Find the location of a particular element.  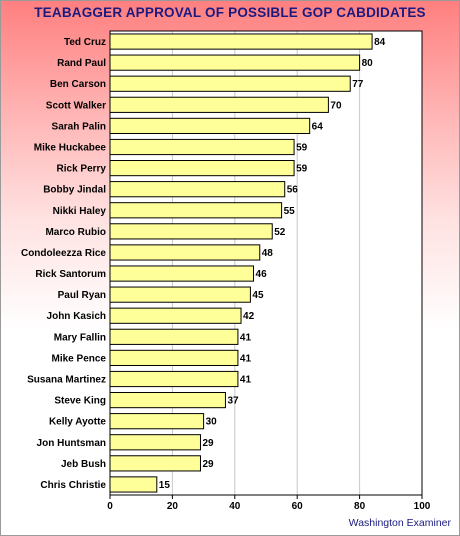

category-label: Ted Cruz is located at coordinates (85, 42).